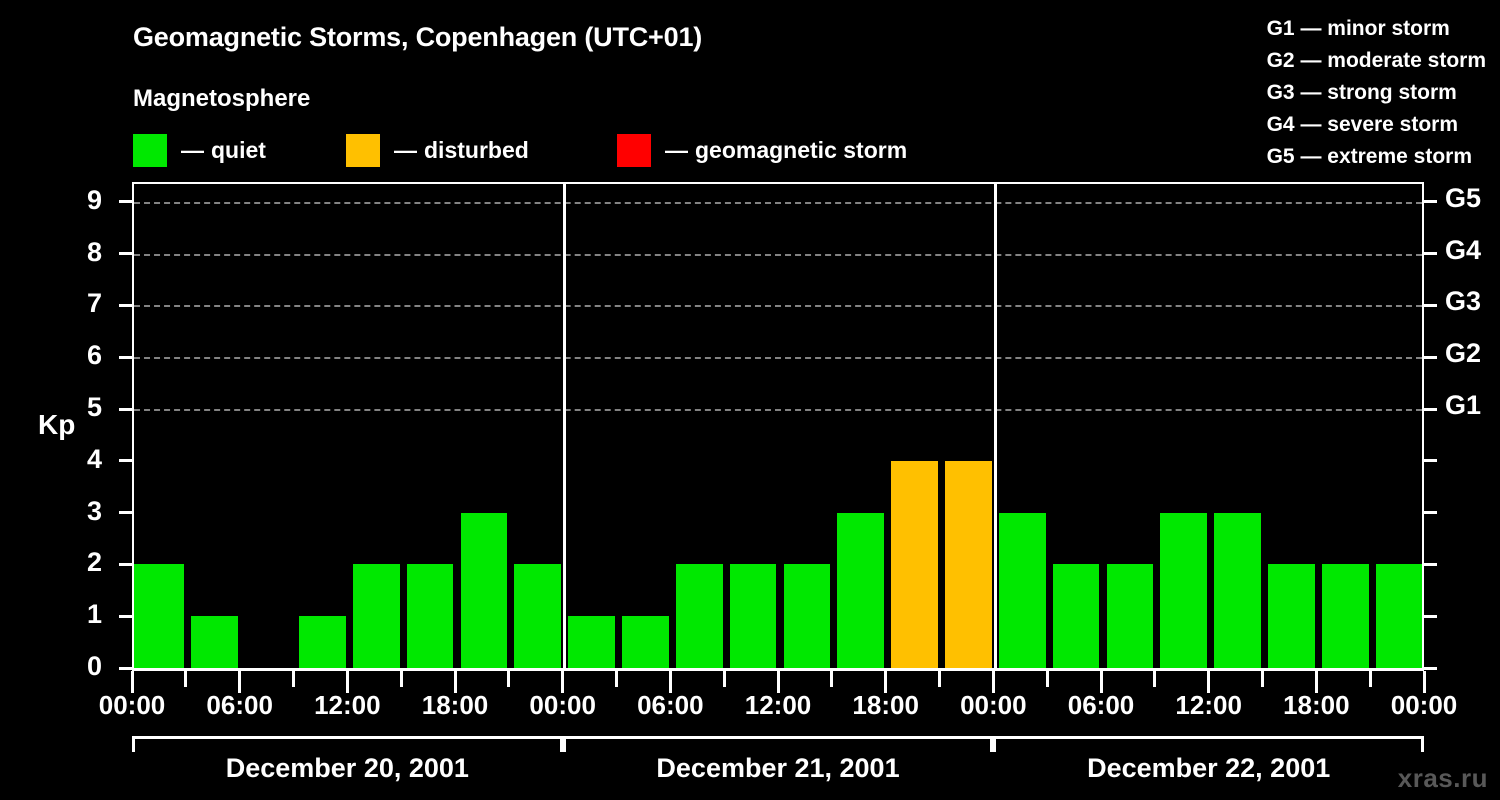 This screenshot has width=1500, height=800. What do you see at coordinates (778, 669) in the screenshot?
I see `x-axis-line` at bounding box center [778, 669].